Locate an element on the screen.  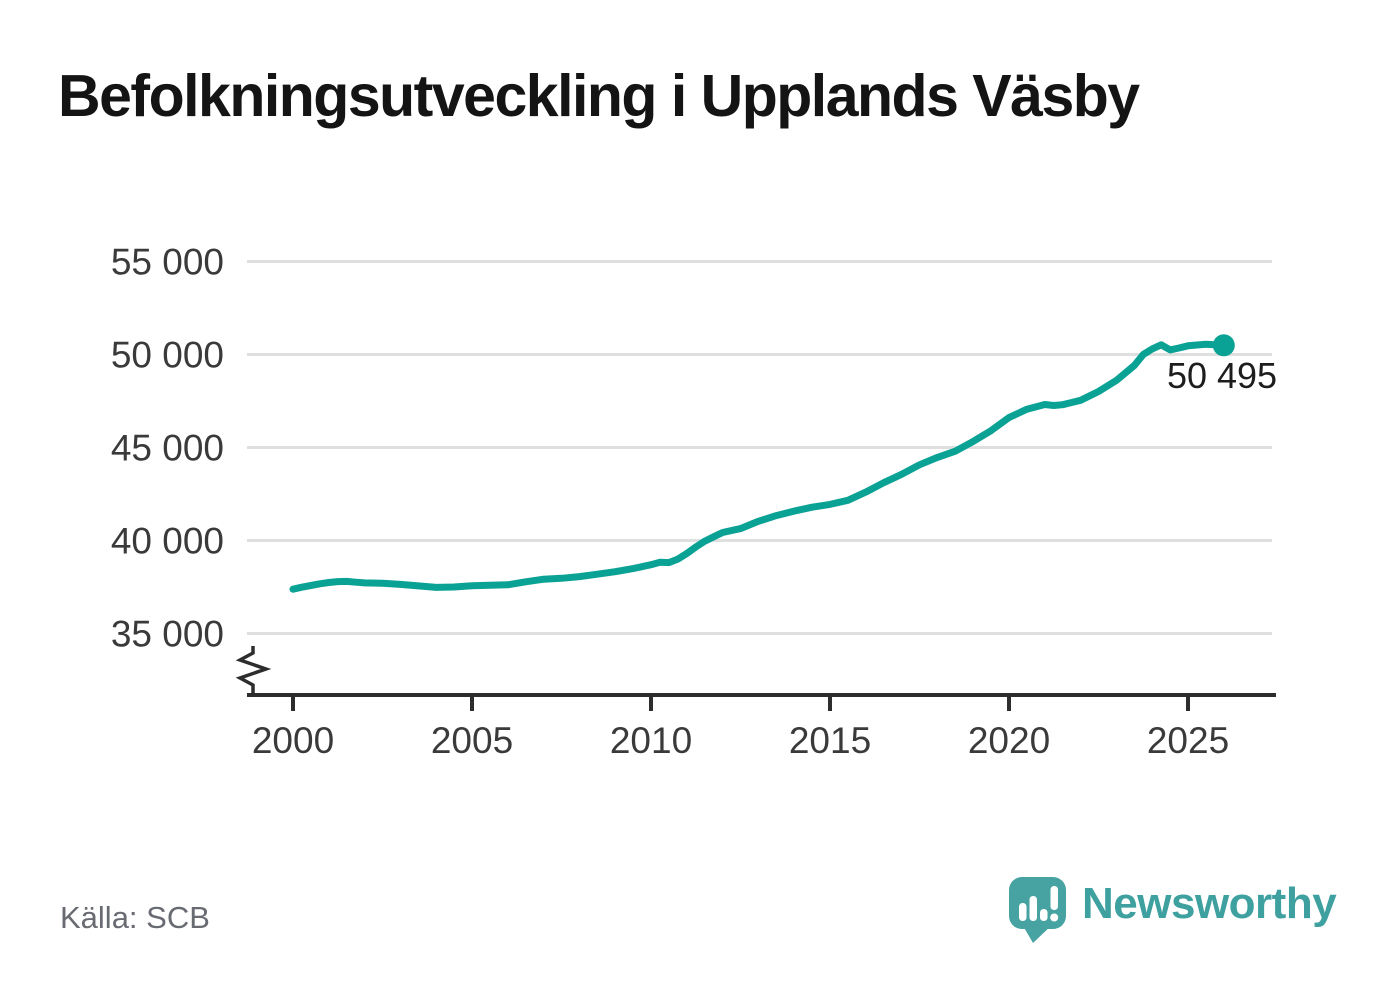
newsworthy-logo: Newsworthy is located at coordinates (1172, 909).